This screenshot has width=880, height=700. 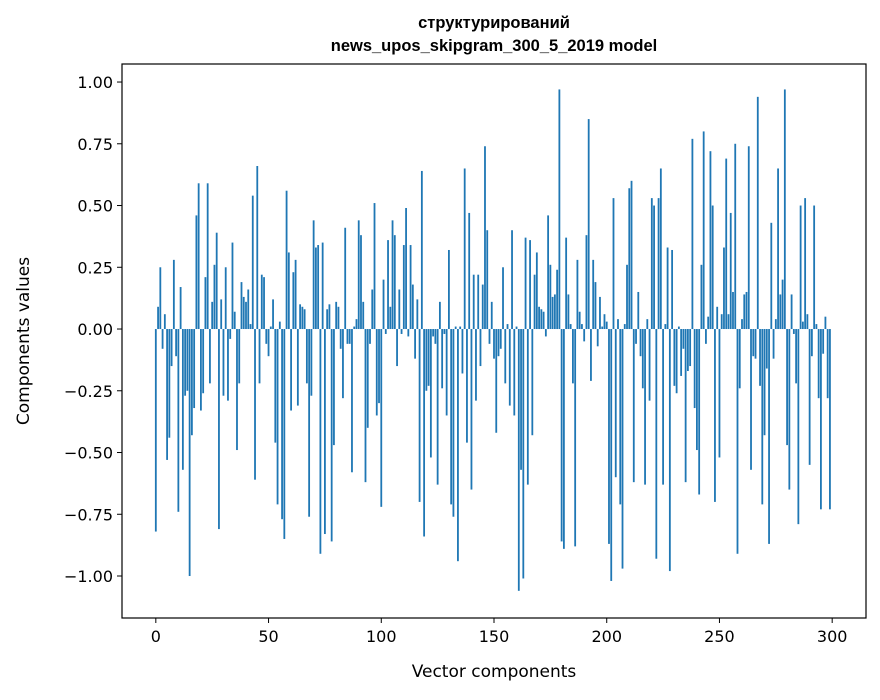 What do you see at coordinates (499, 632) in the screenshot?
I see `x-axis-ticks: 0 50 100 150 200 250 300` at bounding box center [499, 632].